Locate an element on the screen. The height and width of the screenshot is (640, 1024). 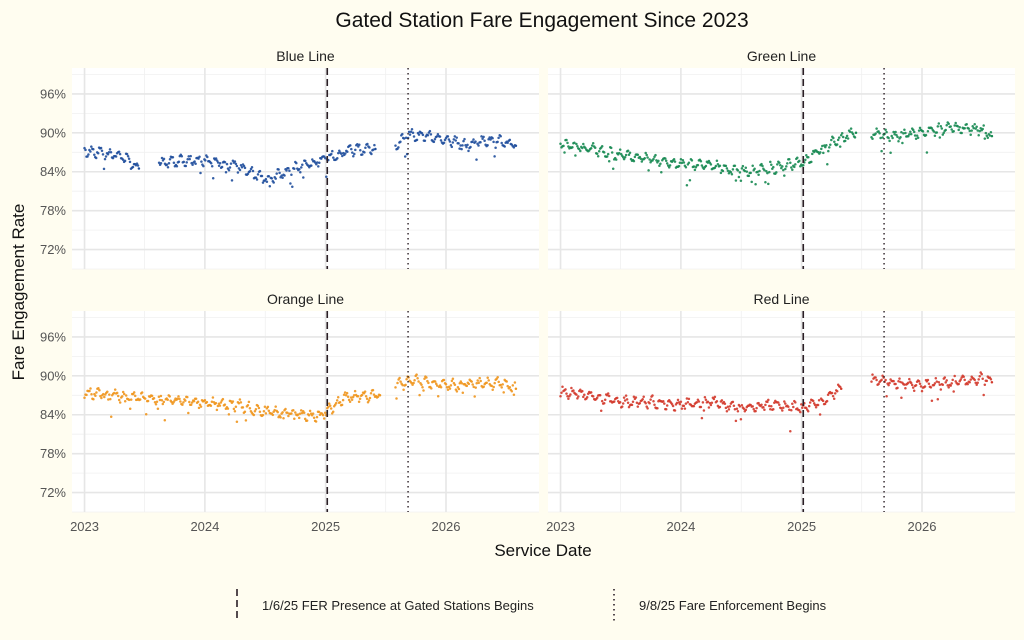
panel-background is located at coordinates (305, 411).